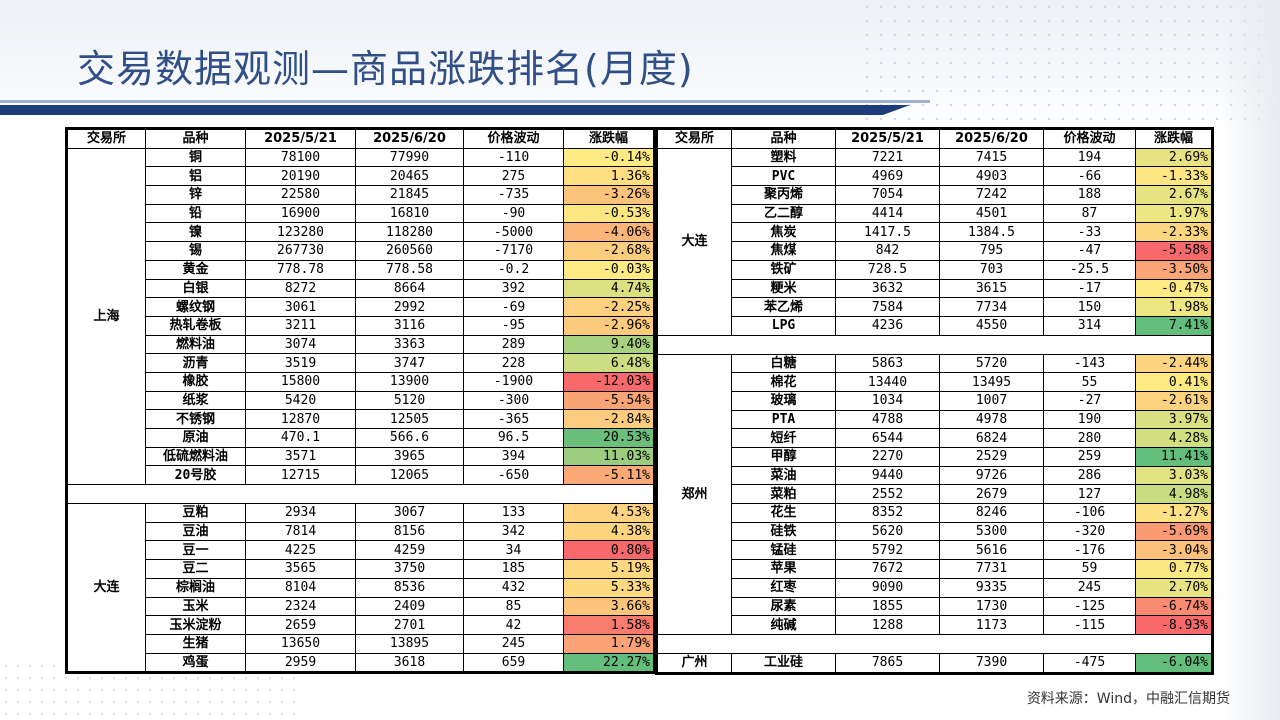 This screenshot has width=1280, height=720. What do you see at coordinates (300, 419) in the screenshot?
I see `price-start-cell: 12870` at bounding box center [300, 419].